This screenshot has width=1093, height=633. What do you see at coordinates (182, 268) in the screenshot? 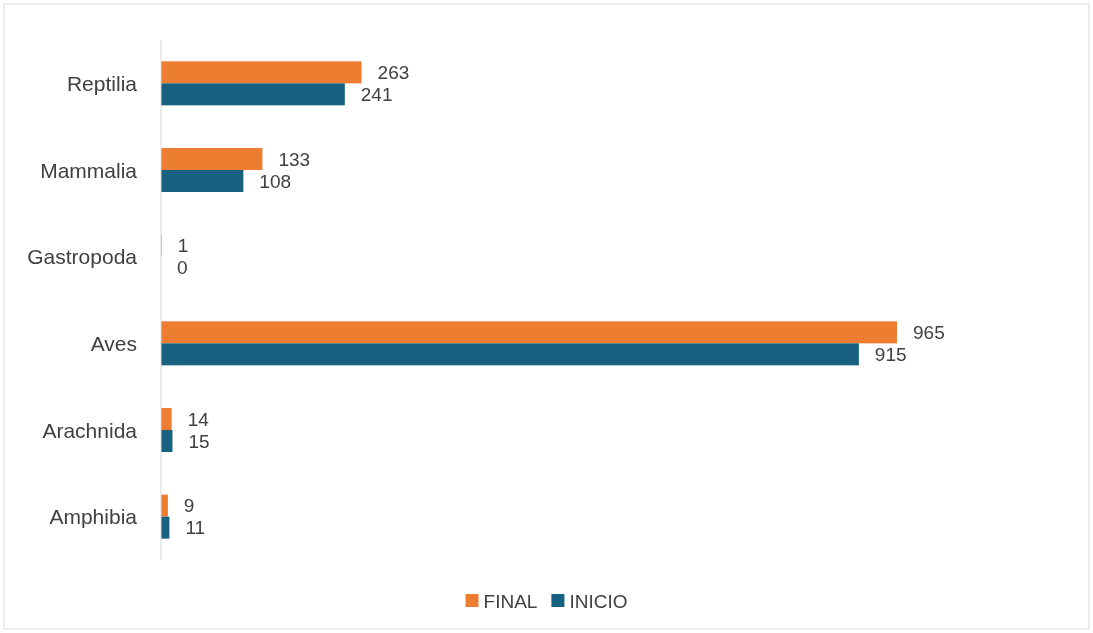
I see `data-label: 0` at bounding box center [182, 268].